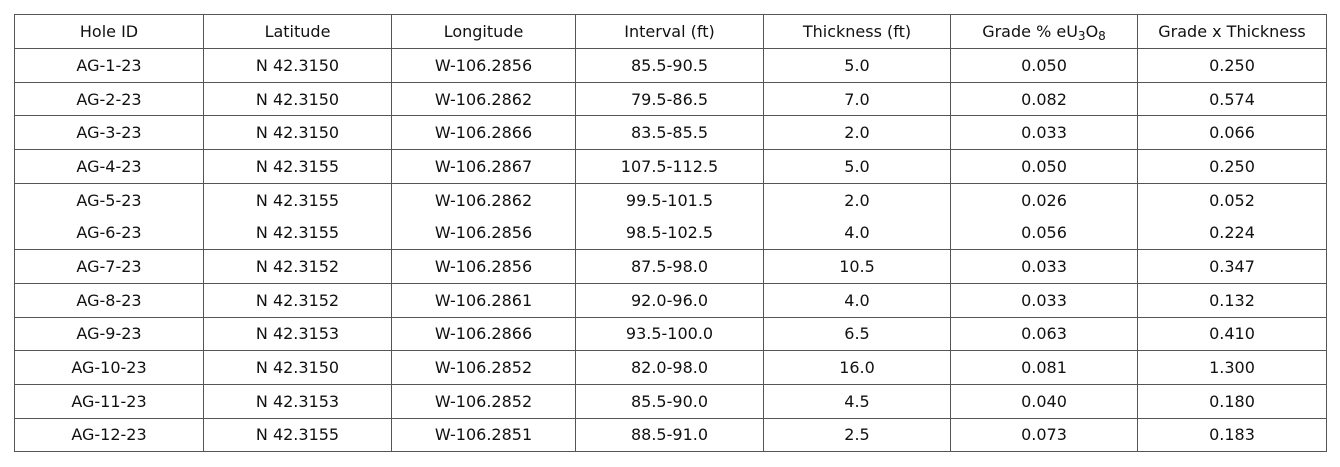  Describe the element at coordinates (1232, 31) in the screenshot. I see `header-cell: Grade x Thickness` at that location.